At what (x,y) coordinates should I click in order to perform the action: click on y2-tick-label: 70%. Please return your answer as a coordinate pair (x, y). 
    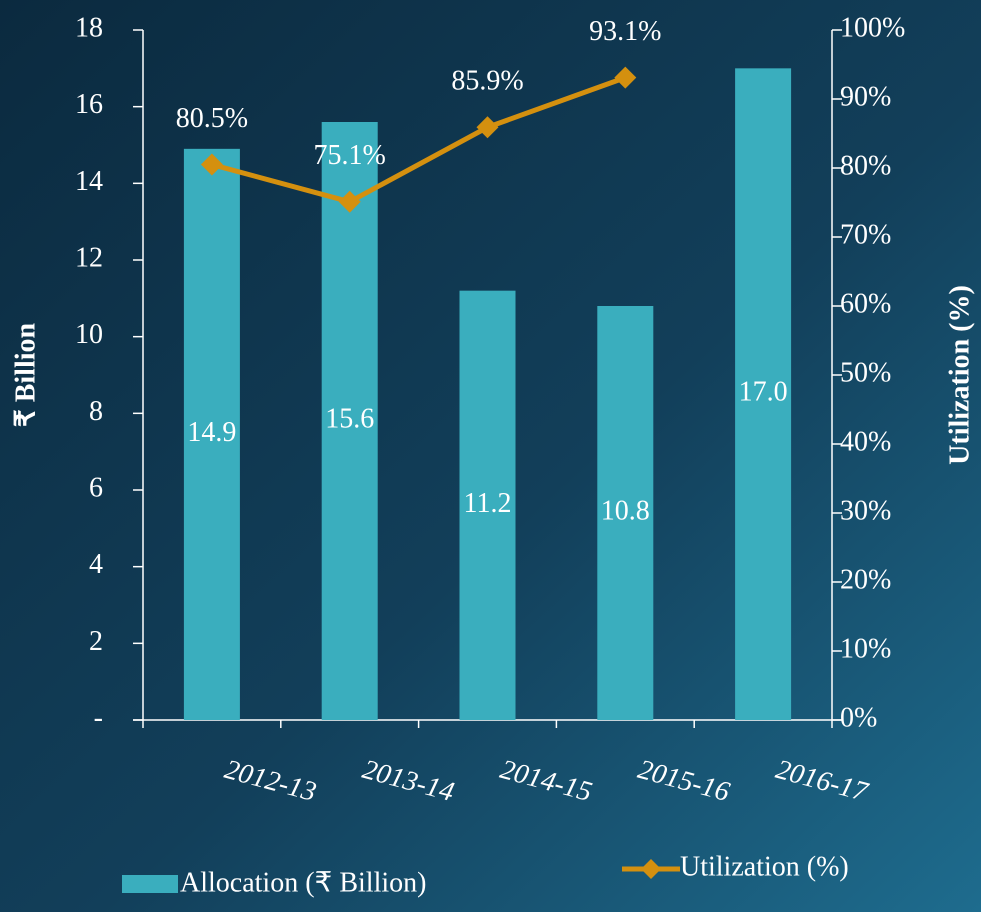
    Looking at the image, I should click on (865, 234).